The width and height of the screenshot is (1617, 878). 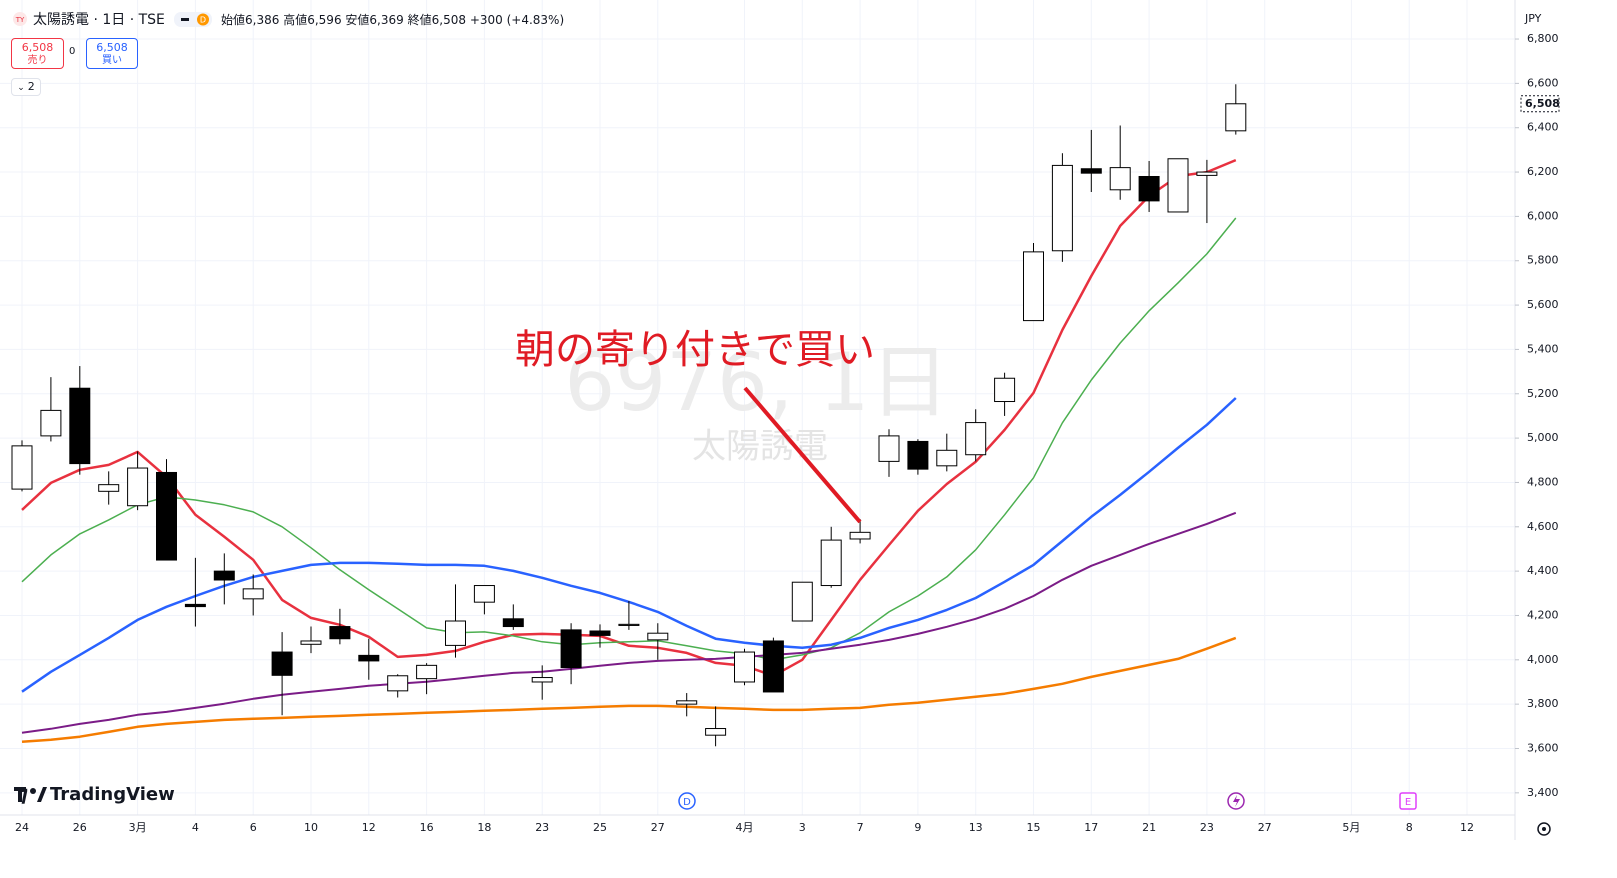 I want to click on buy-button: 6,508 買い, so click(x=112, y=53).